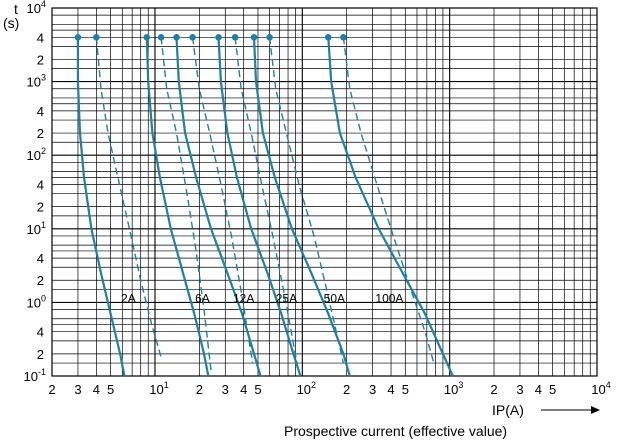 This screenshot has width=619, height=444. I want to click on curve-solid-2A, so click(101, 207).